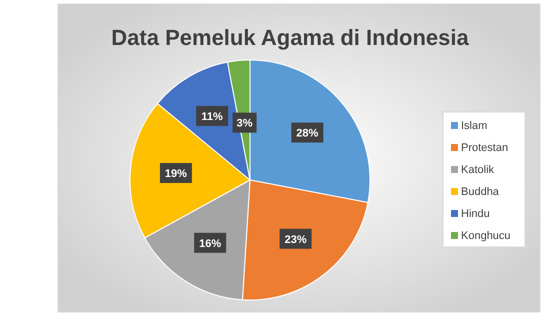 The height and width of the screenshot is (322, 556). Describe the element at coordinates (176, 174) in the screenshot. I see `data-label: 19%` at that location.